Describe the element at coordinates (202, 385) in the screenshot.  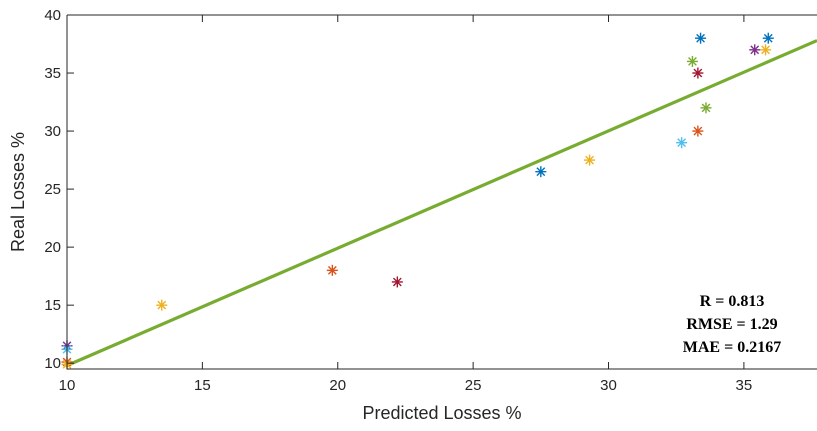
I see `x-tick-label: 15` at that location.